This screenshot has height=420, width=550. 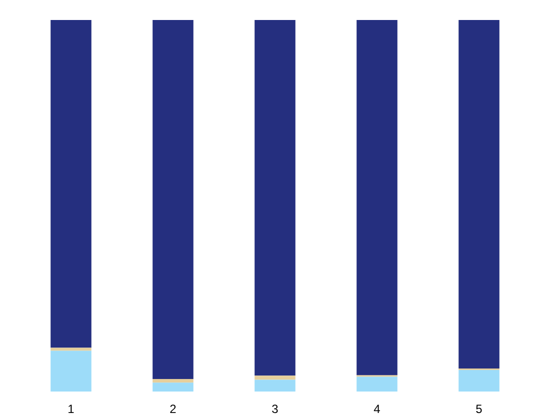 What do you see at coordinates (479, 409) in the screenshot?
I see `x-tick-label: 5` at bounding box center [479, 409].